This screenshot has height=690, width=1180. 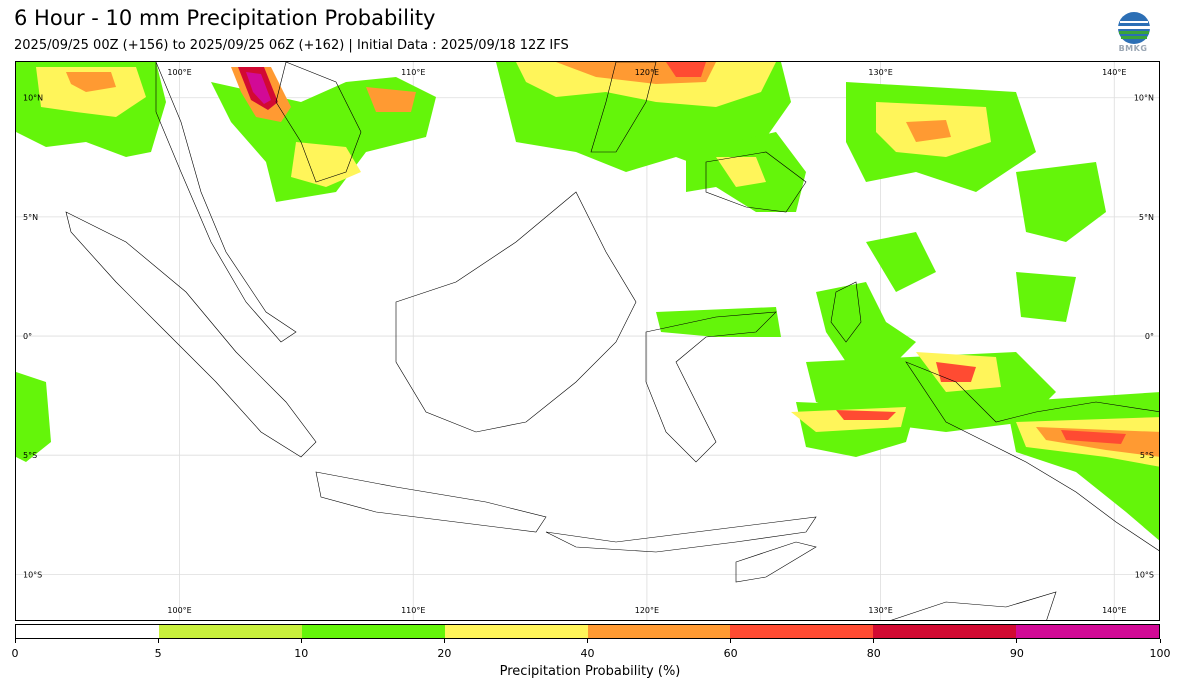 What do you see at coordinates (1149, 336) in the screenshot?
I see `lat-label-right: 0°` at bounding box center [1149, 336].